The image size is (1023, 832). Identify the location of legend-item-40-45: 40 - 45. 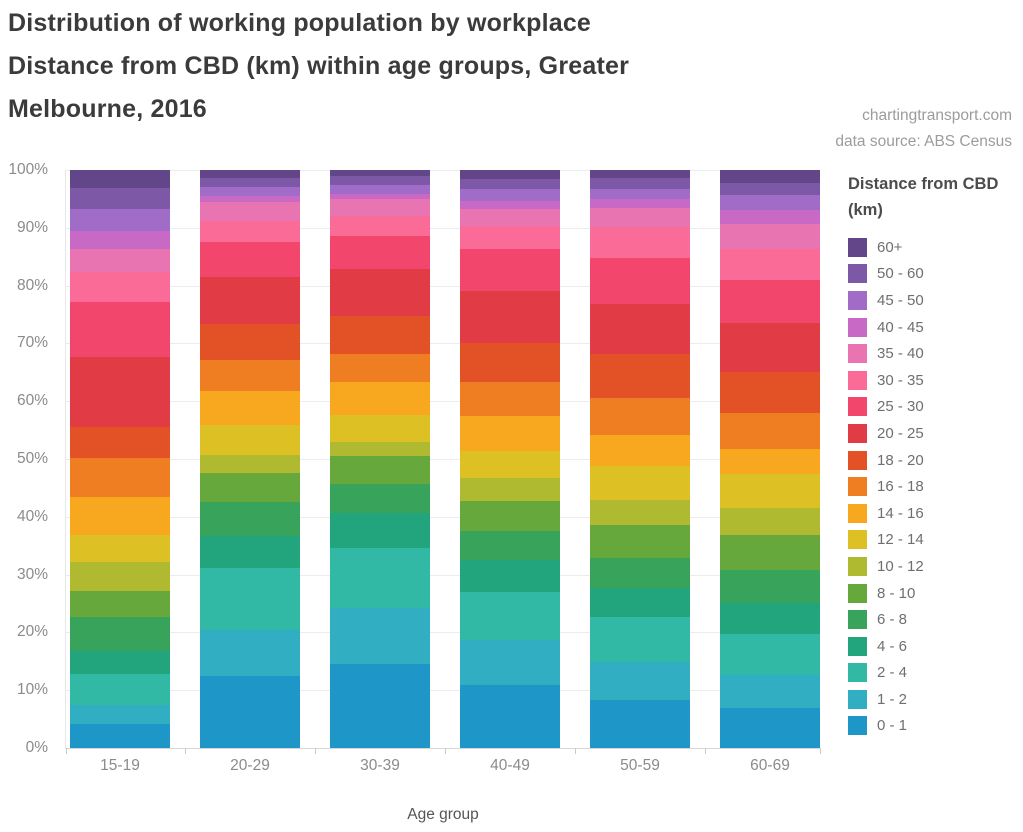
(934, 327).